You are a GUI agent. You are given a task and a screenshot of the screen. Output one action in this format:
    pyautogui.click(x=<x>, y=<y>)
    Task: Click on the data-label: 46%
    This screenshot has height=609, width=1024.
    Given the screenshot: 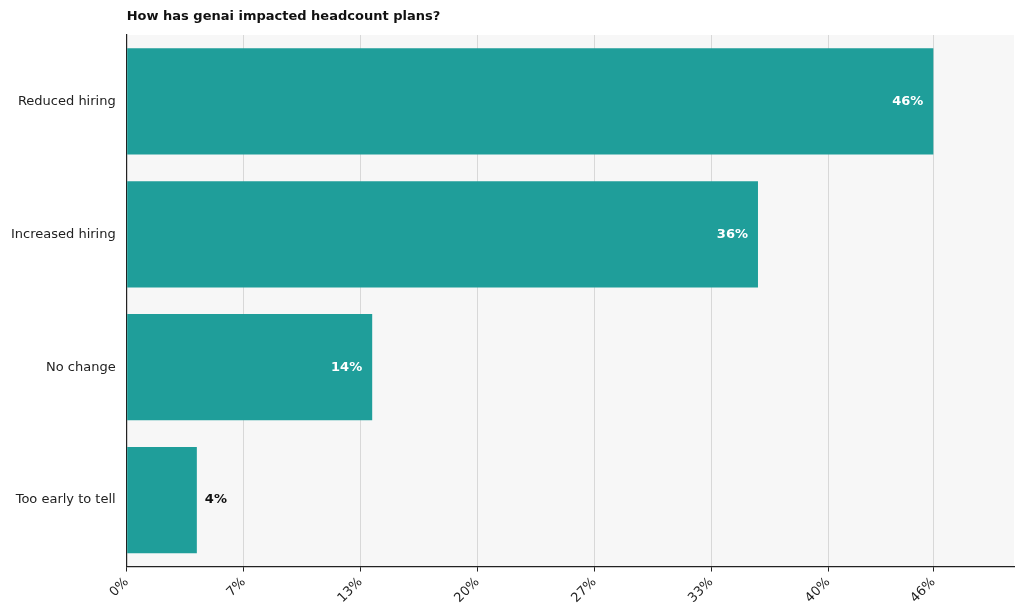 What is the action you would take?
    pyautogui.click(x=908, y=100)
    